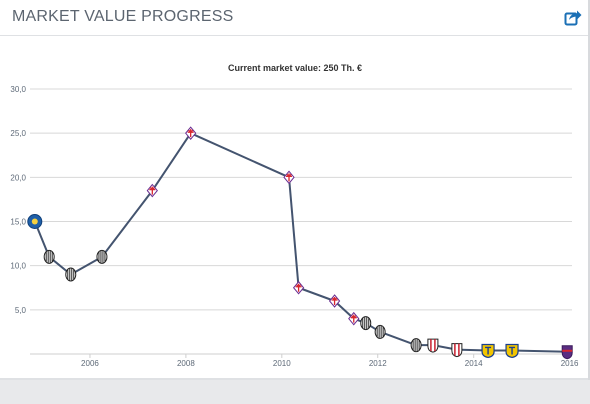  I want to click on x-tick-label: 2008, so click(186, 363).